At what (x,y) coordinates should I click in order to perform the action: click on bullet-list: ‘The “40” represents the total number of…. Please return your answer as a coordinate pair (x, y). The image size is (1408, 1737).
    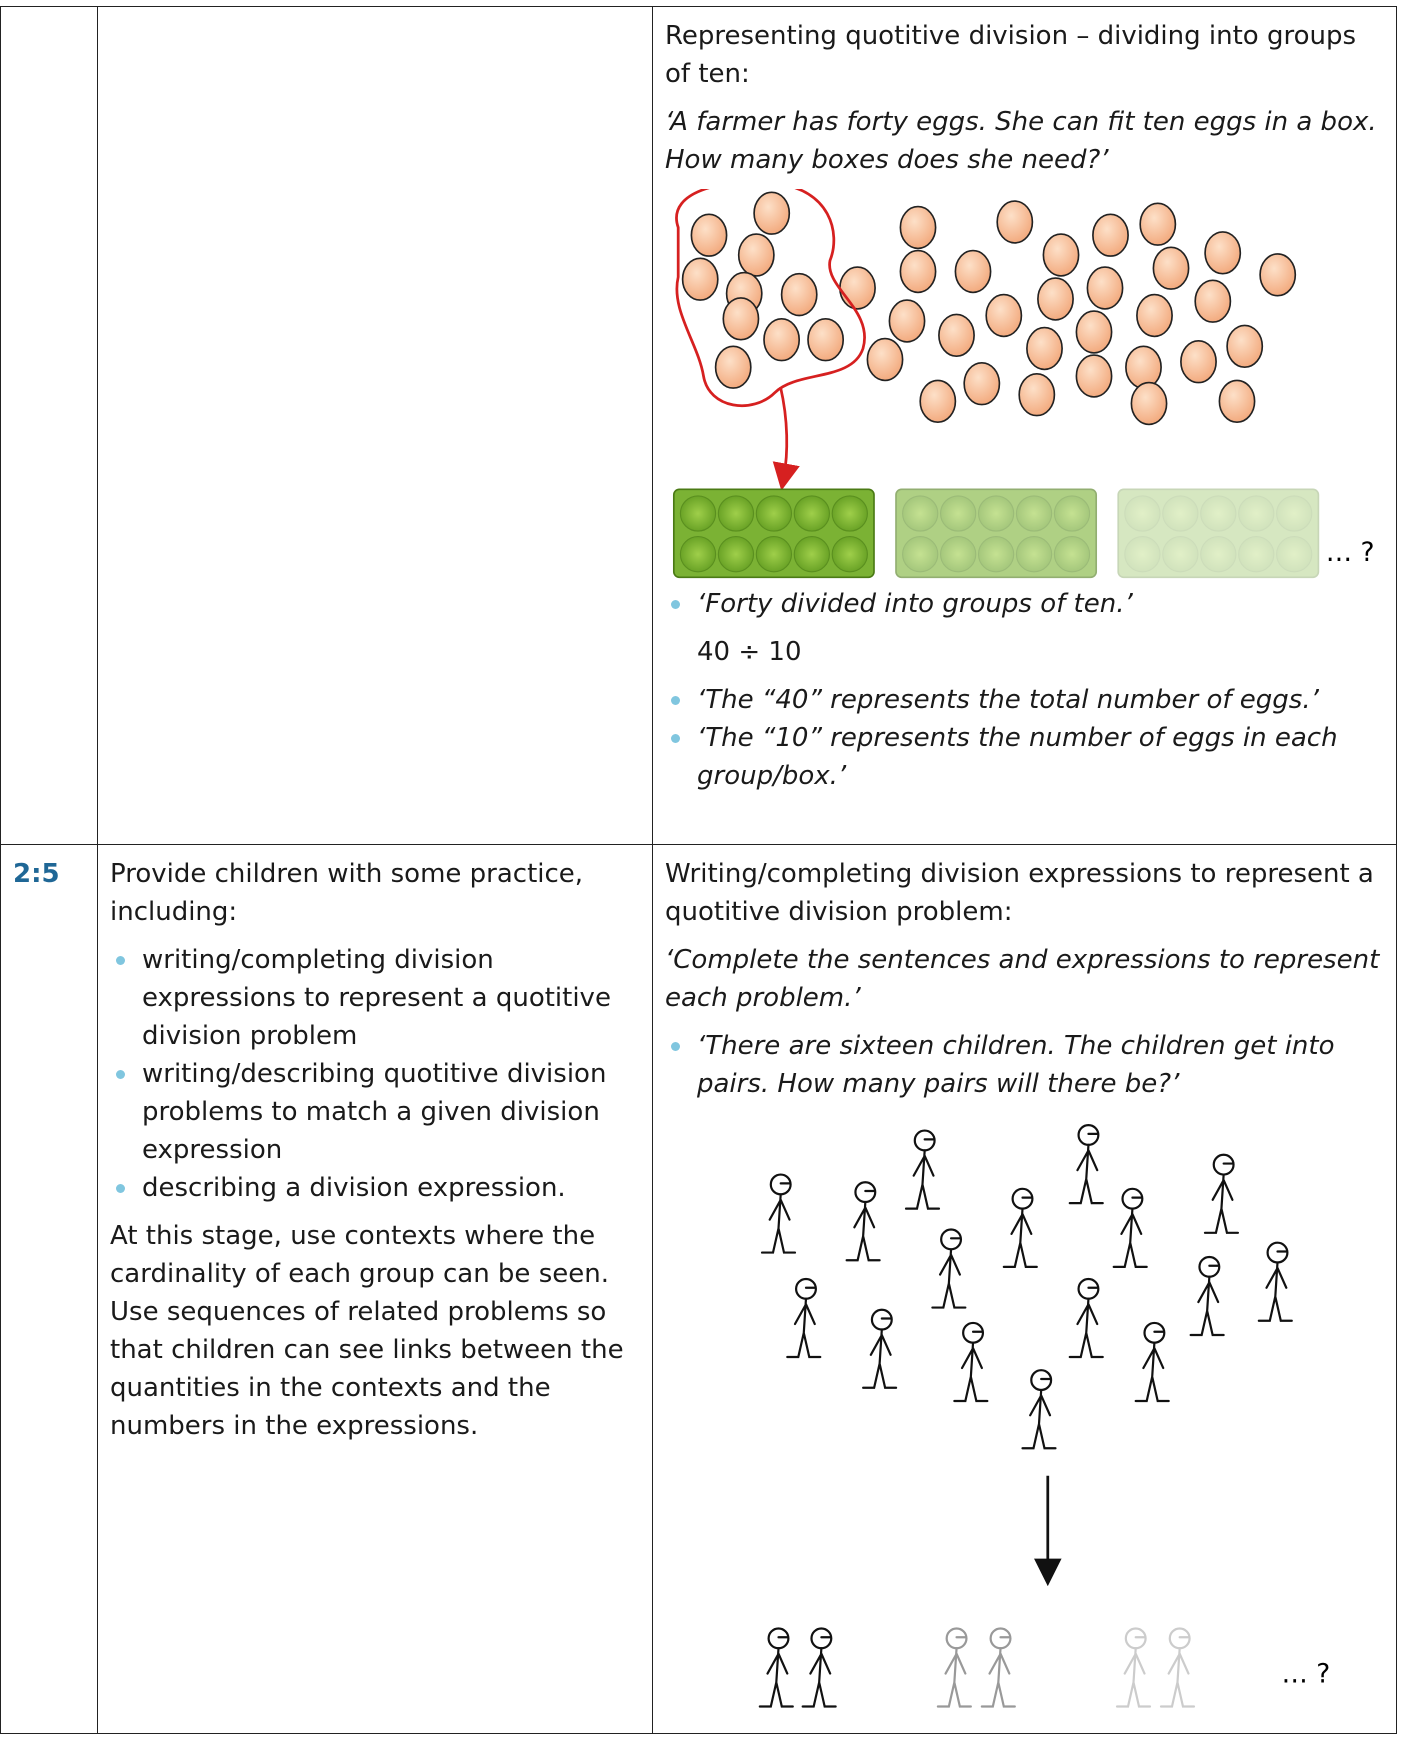
    Looking at the image, I should click on (1026, 738).